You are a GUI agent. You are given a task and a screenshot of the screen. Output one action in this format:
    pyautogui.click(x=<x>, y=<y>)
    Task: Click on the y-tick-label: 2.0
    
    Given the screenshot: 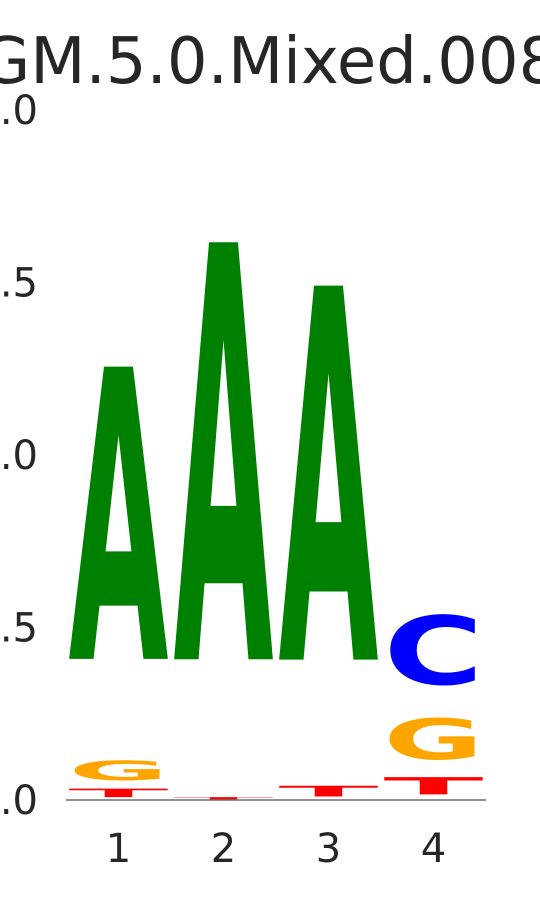 What is the action you would take?
    pyautogui.click(x=19, y=111)
    